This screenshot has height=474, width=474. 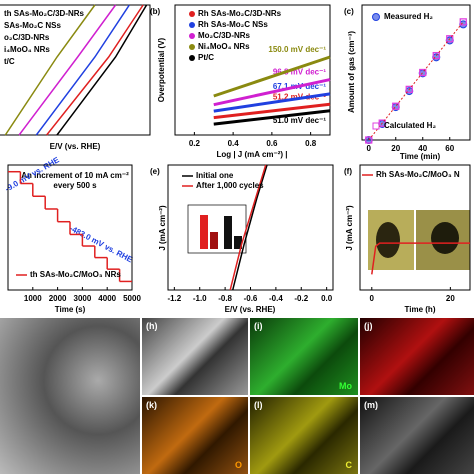 I want to click on x-label: Time (h), so click(x=420, y=309).